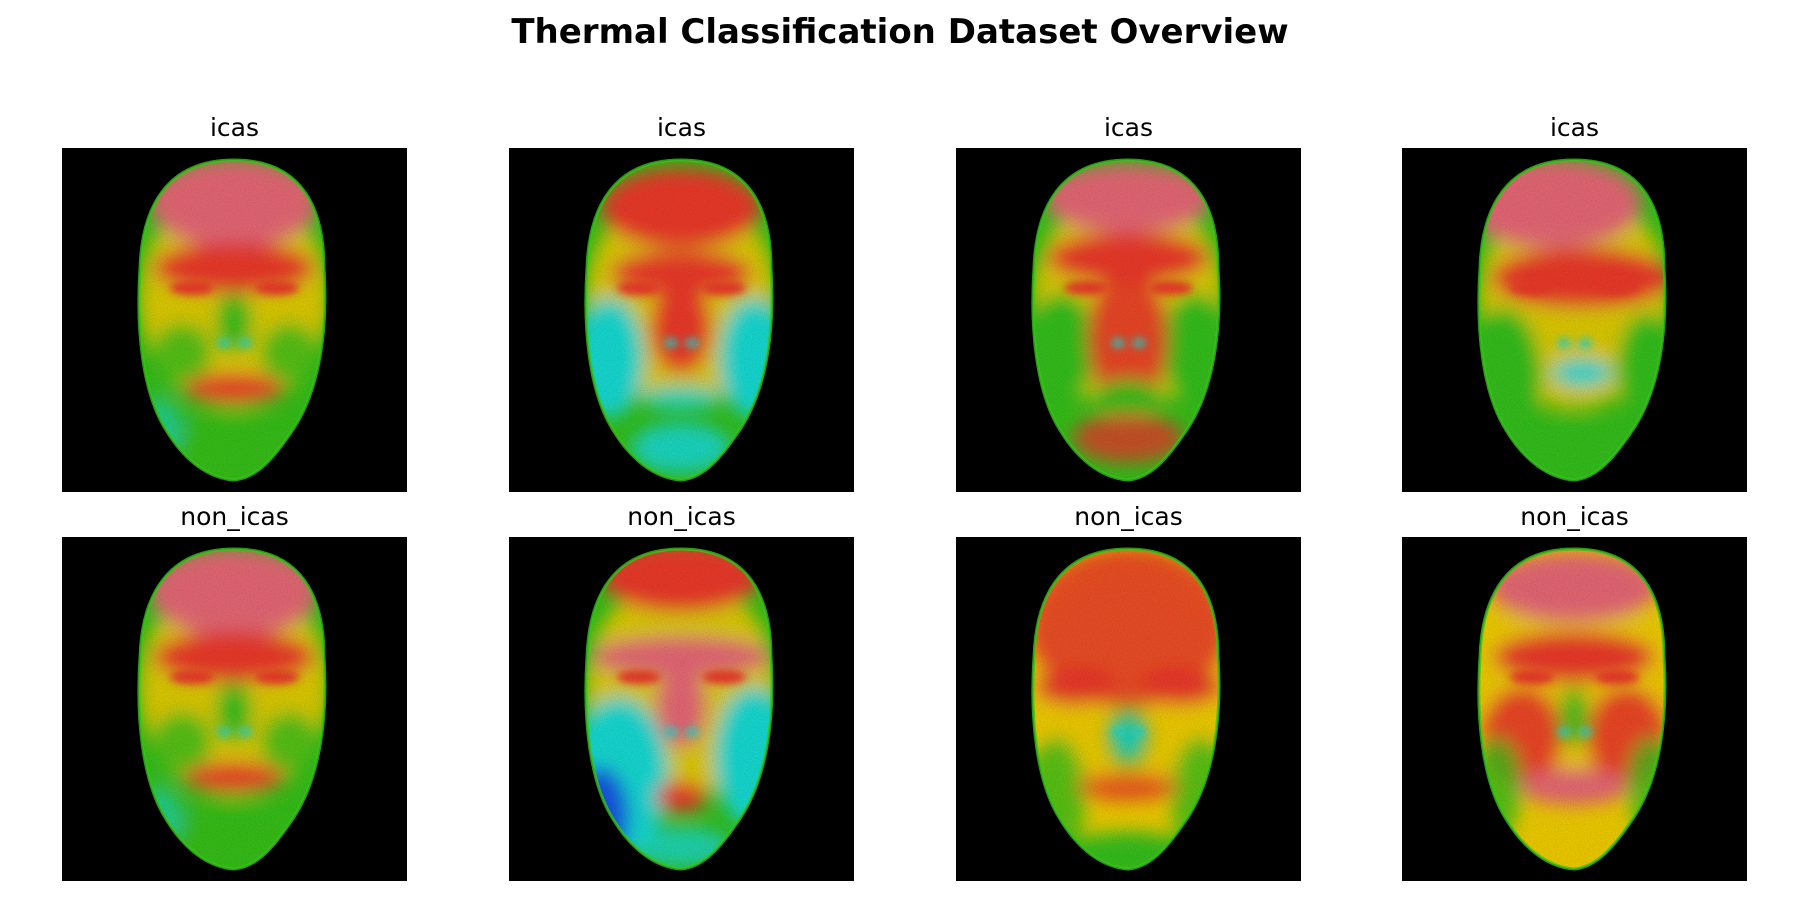 Image resolution: width=1800 pixels, height=900 pixels. I want to click on figure-title: Thermal Classification Dataset Overview, so click(900, 32).